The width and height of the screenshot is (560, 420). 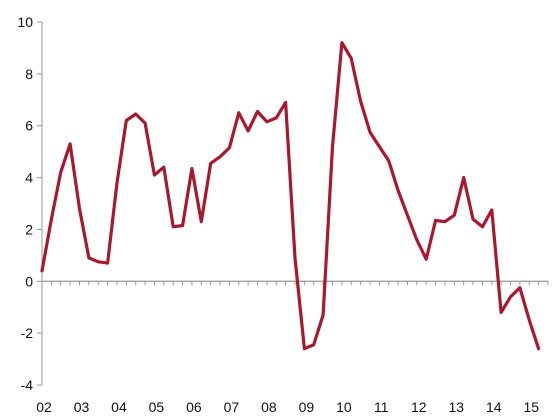 I want to click on x-tick-label: 09, so click(x=307, y=407).